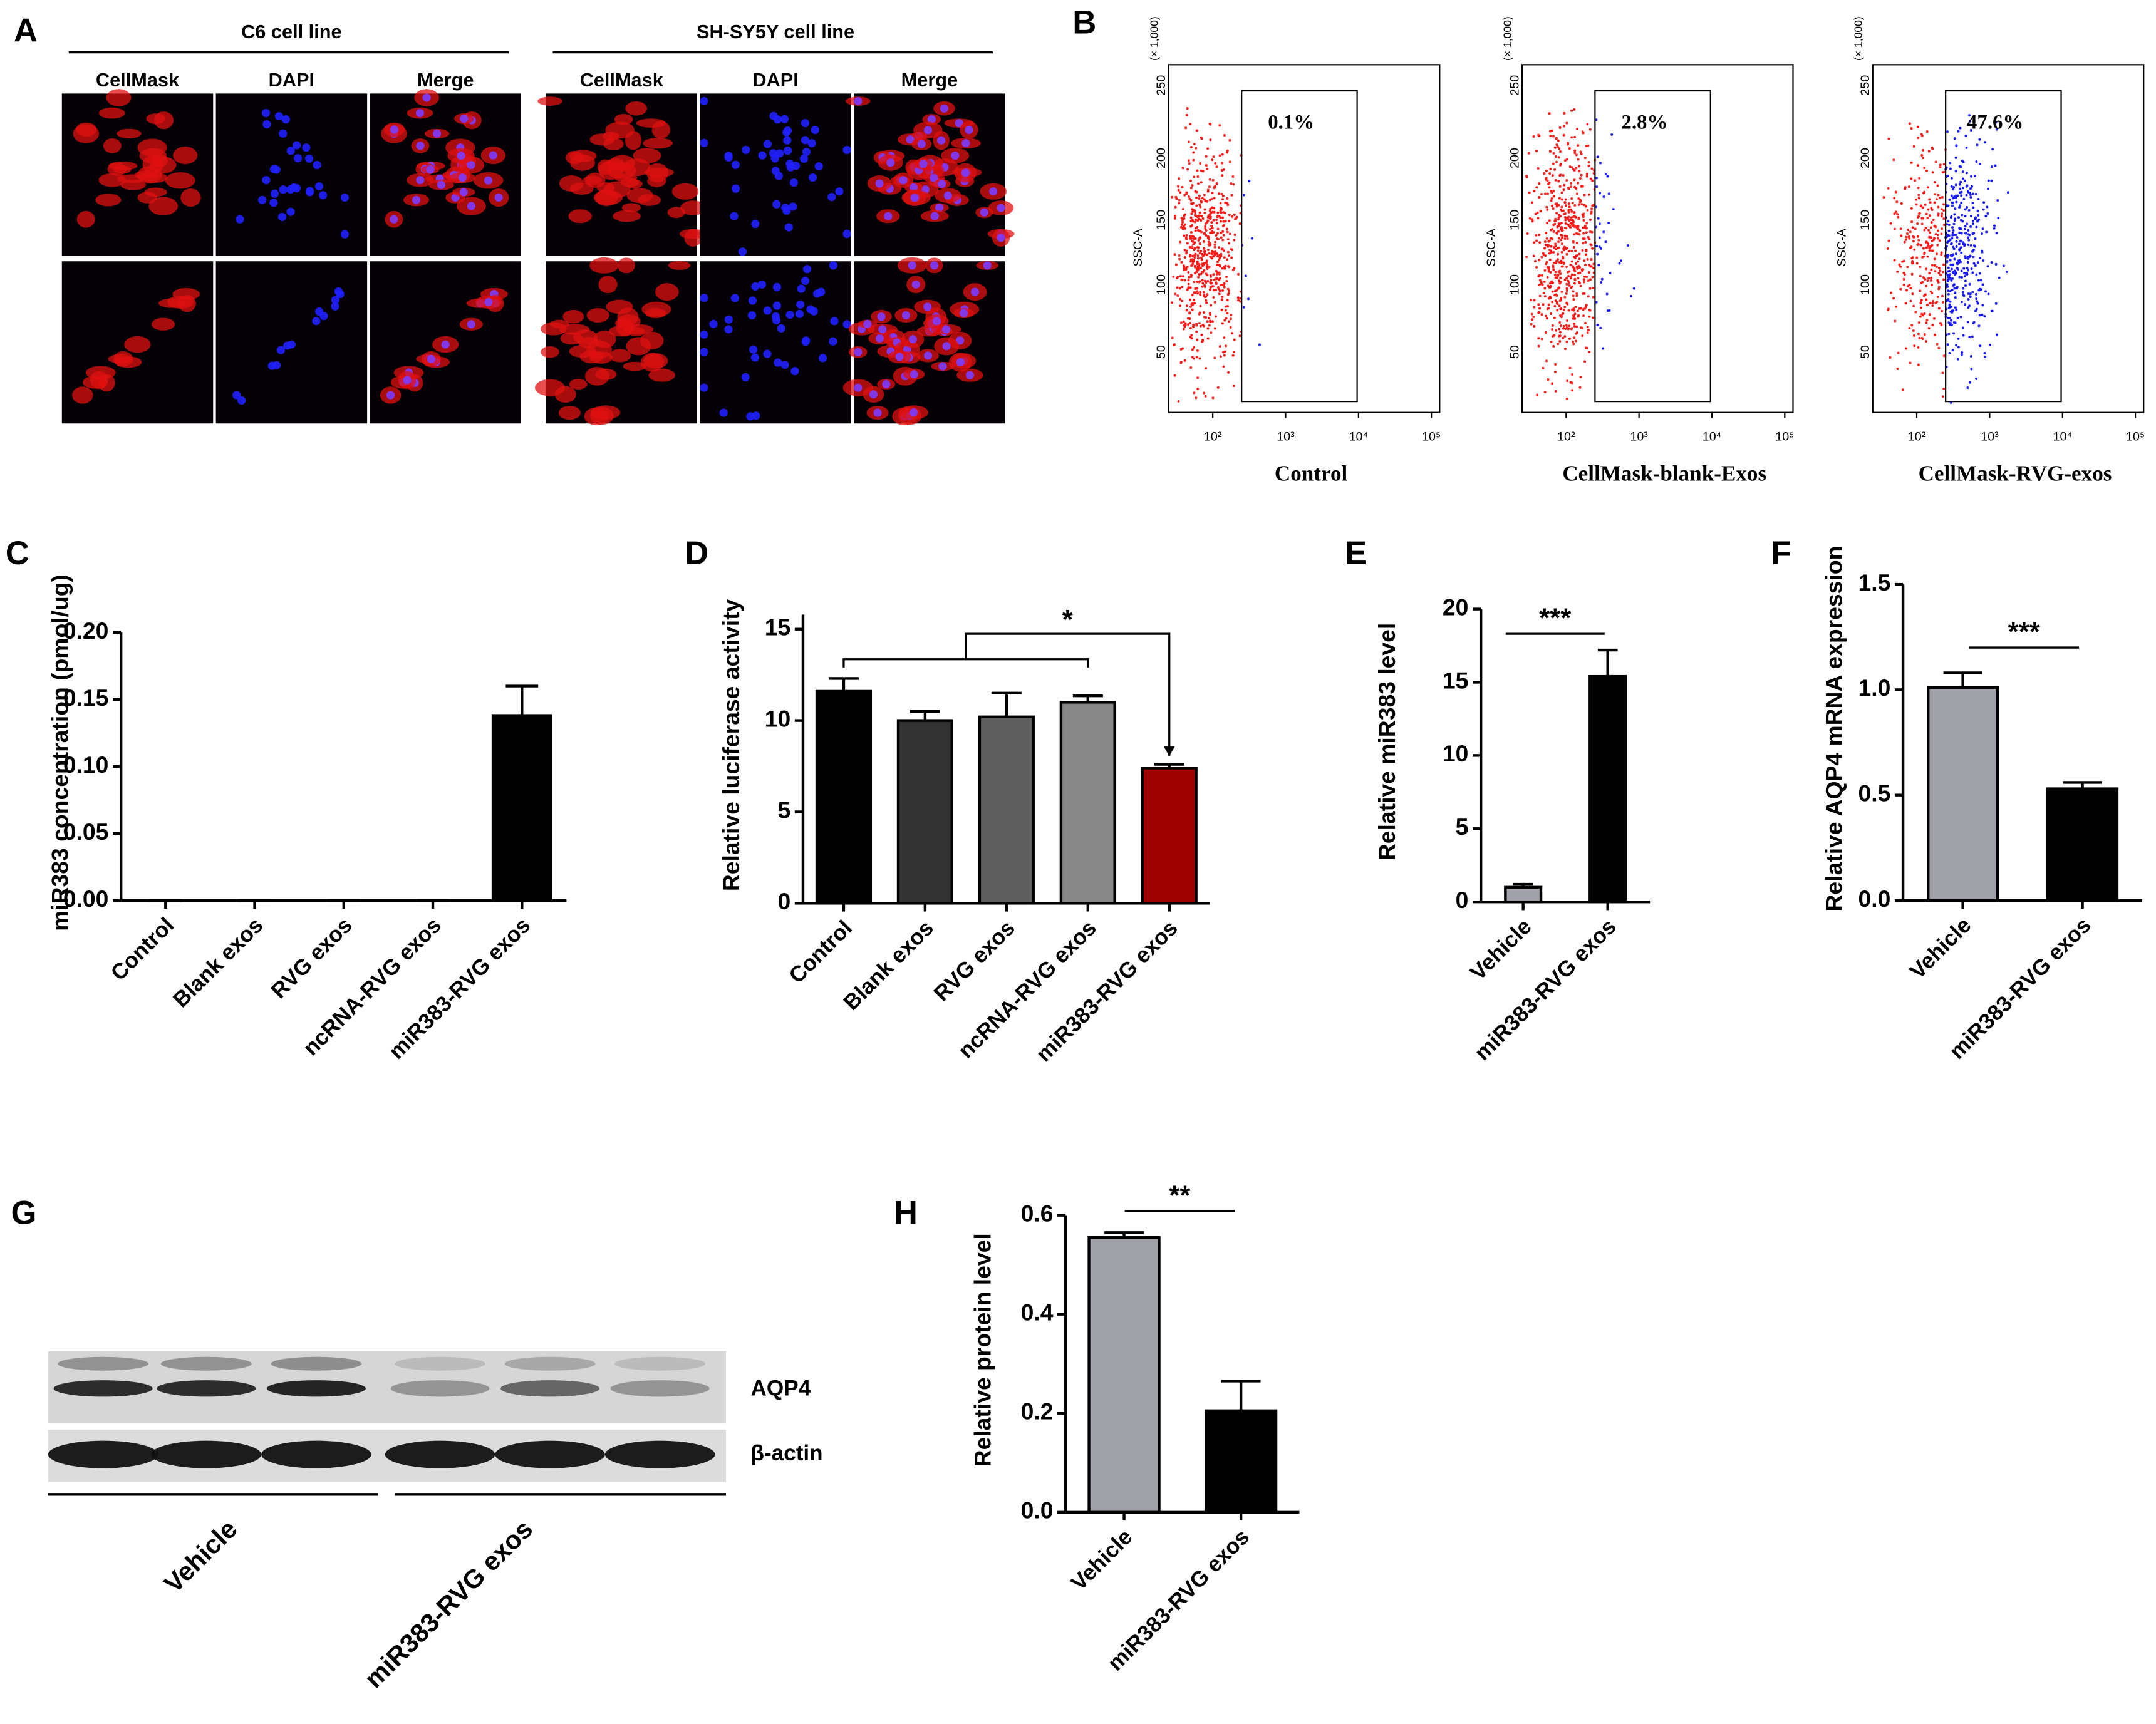 This screenshot has height=1724, width=2156. Describe the element at coordinates (1356, 553) in the screenshot. I see `panel-label: E` at that location.